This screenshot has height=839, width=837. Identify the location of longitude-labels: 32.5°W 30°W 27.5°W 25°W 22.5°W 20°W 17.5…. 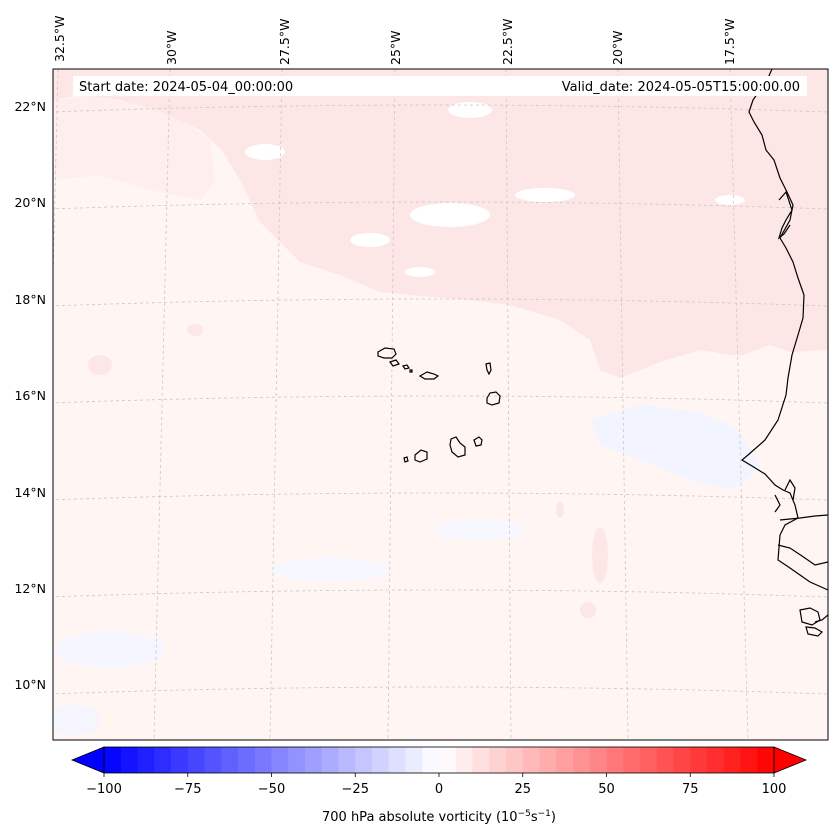
(394, 40).